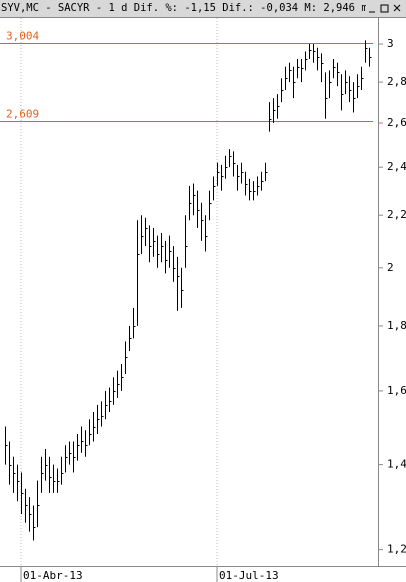 The width and height of the screenshot is (406, 582). I want to click on close-button, so click(397, 8).